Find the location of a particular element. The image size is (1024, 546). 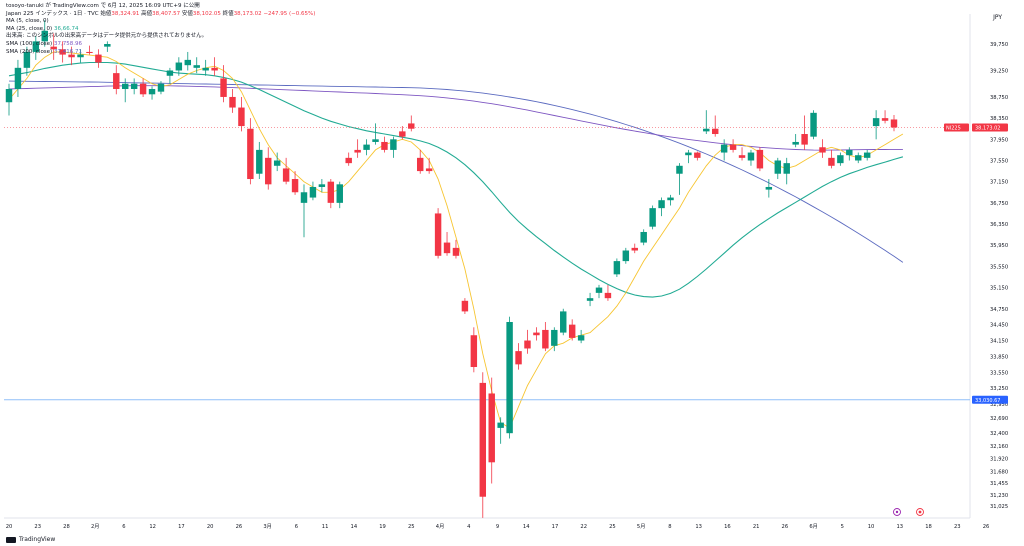

event-marker-dot is located at coordinates (897, 512).